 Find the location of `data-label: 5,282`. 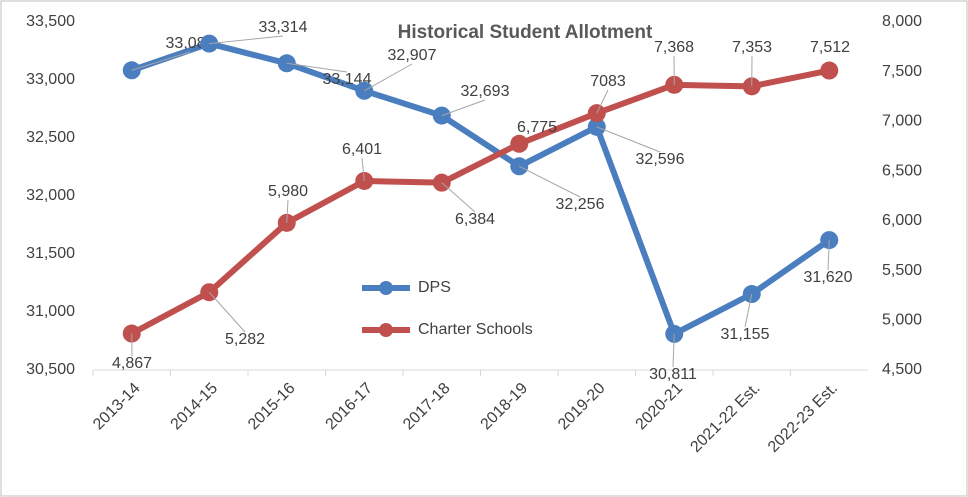

data-label: 5,282 is located at coordinates (245, 339).